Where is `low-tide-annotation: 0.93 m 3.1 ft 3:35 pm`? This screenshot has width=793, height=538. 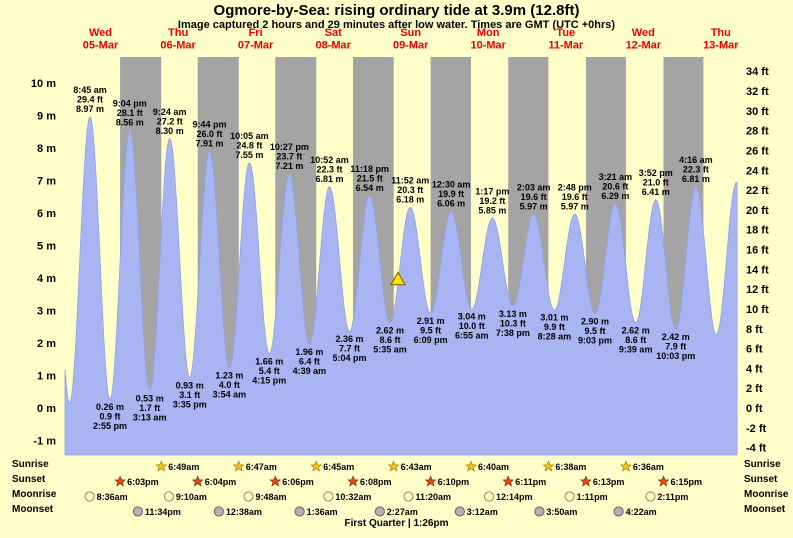 low-tide-annotation: 0.93 m 3.1 ft 3:35 pm is located at coordinates (190, 394).